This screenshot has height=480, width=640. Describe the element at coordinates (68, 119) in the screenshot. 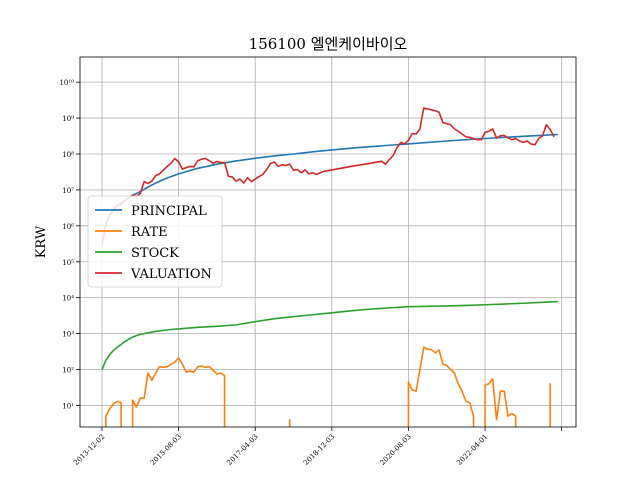

I see `y-tick-label: 10⁹` at that location.